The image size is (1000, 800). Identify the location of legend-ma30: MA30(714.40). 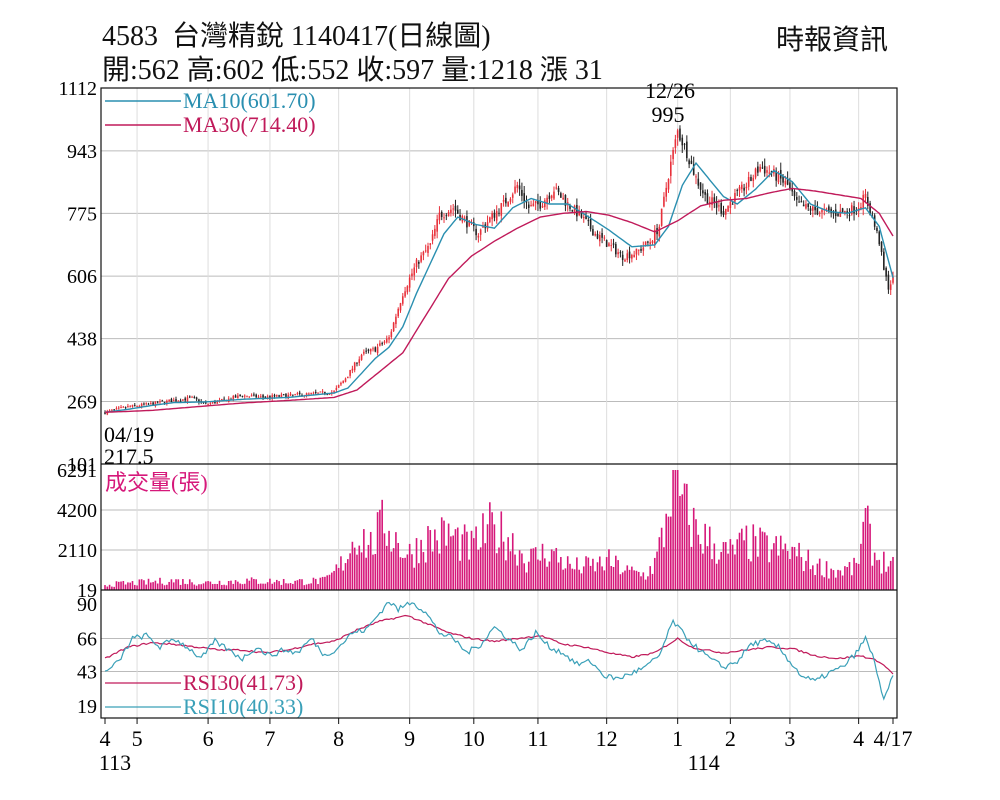
(249, 124).